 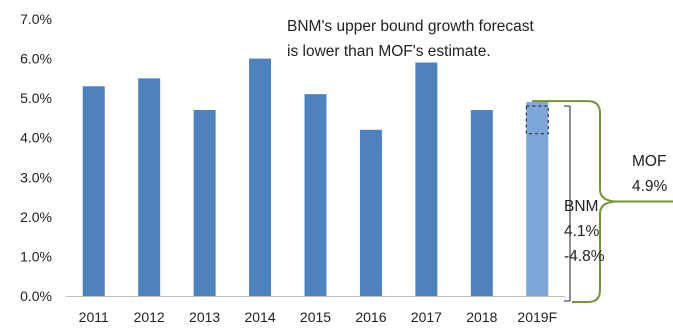 What do you see at coordinates (36, 138) in the screenshot?
I see `y-tick-label: 4.0%` at bounding box center [36, 138].